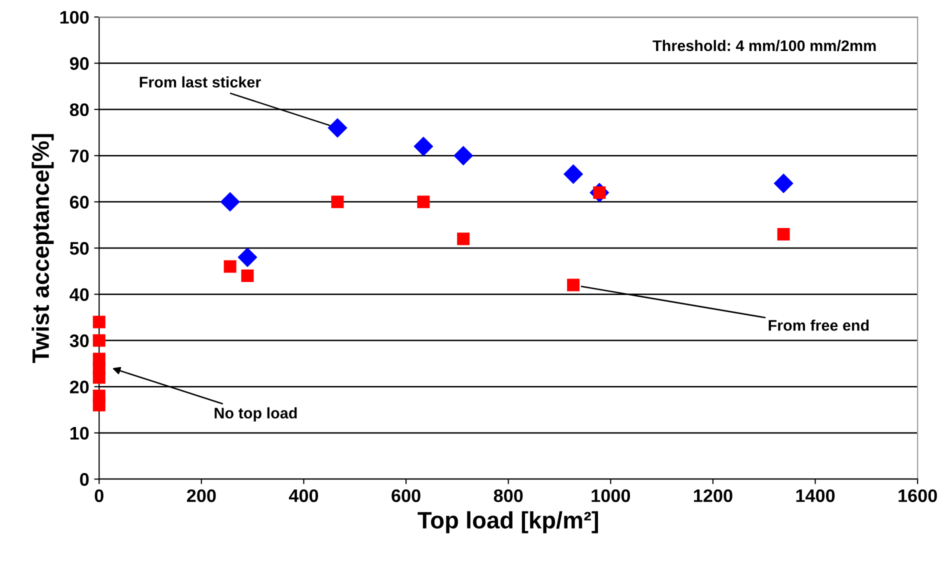 The width and height of the screenshot is (944, 567). I want to click on y-axis-title: Twist acceptance[%], so click(43, 249).